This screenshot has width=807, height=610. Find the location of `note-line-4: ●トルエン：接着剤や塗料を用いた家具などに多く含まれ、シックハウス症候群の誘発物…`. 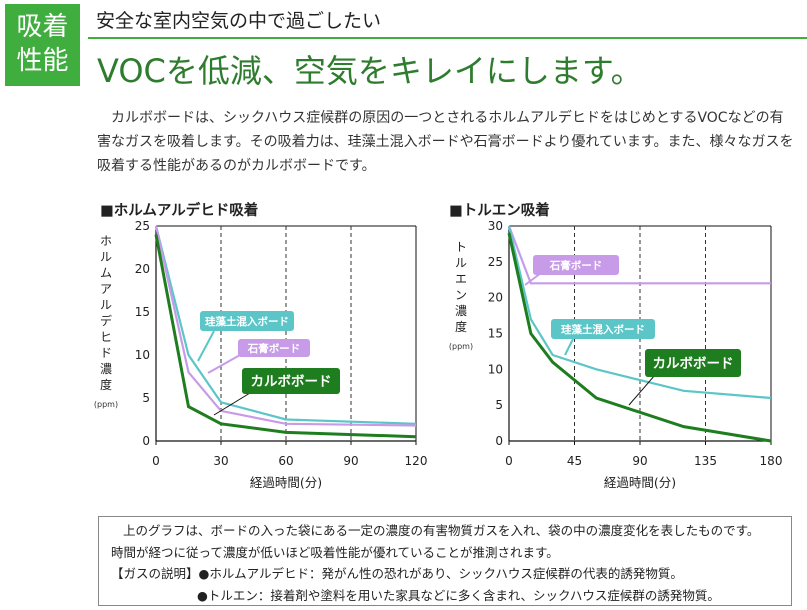

note-line-4: ●トルエン：接着剤や塗料を用いた家具などに多く含まれ、シックハウス症候群の誘発物… is located at coordinates (458, 595).